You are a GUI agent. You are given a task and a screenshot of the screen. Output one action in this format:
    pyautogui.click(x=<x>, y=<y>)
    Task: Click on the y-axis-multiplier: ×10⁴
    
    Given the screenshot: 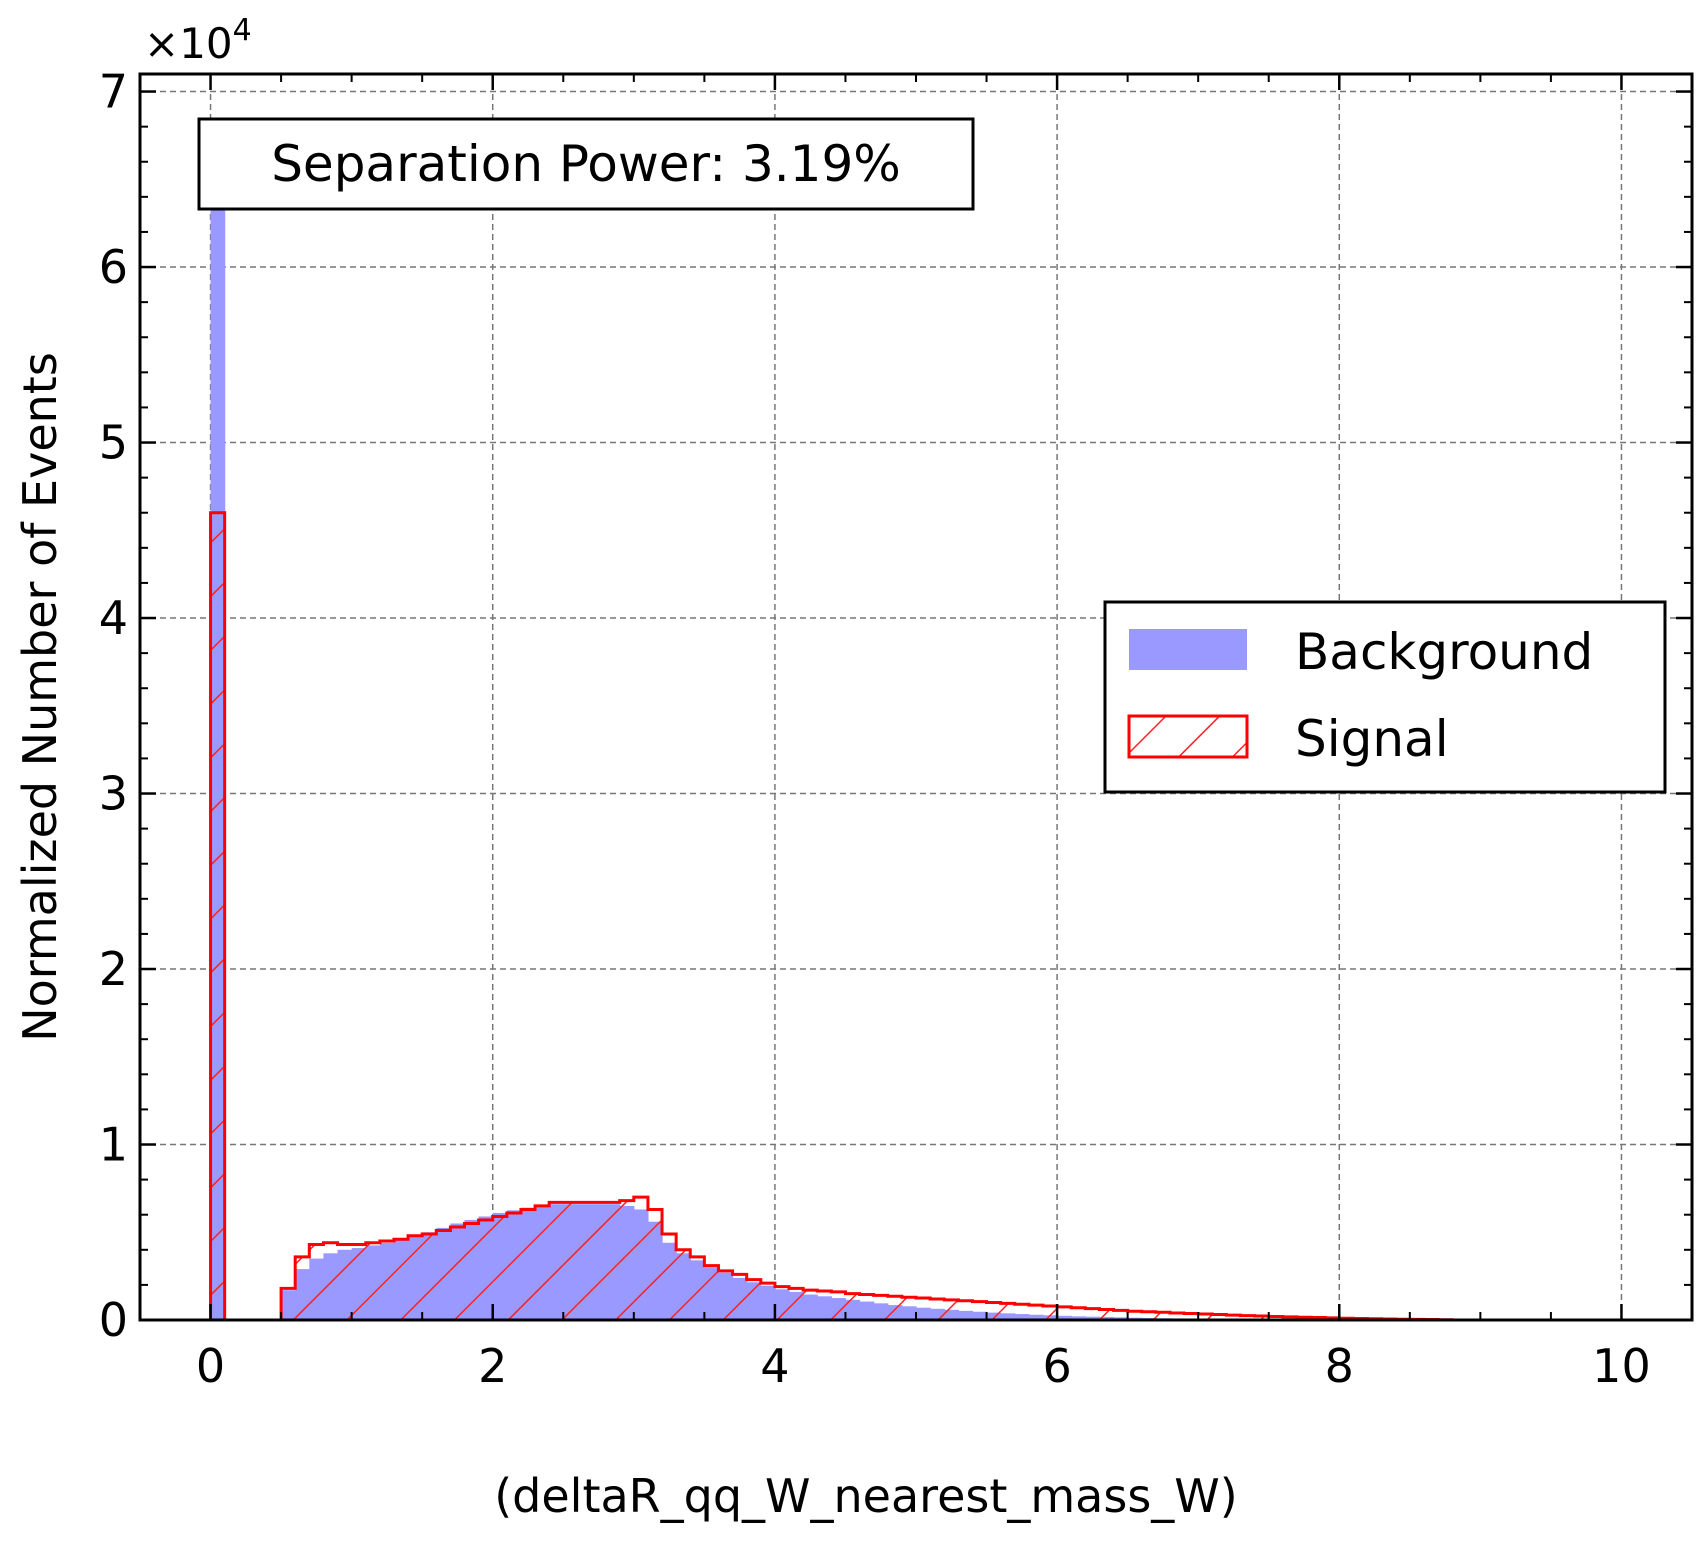 What is the action you would take?
    pyautogui.click(x=198, y=40)
    